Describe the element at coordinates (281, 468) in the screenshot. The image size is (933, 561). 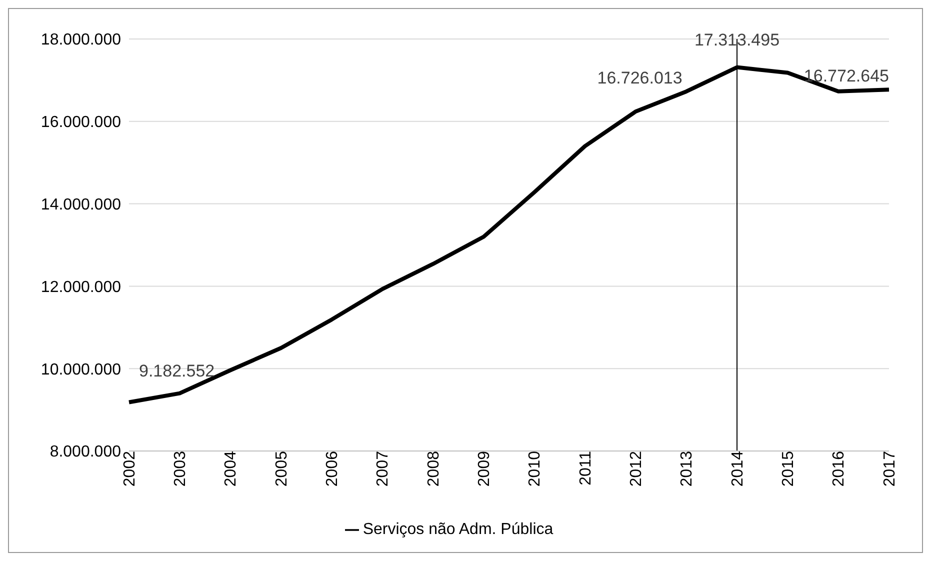
I see `x-tick-label: 2005` at that location.